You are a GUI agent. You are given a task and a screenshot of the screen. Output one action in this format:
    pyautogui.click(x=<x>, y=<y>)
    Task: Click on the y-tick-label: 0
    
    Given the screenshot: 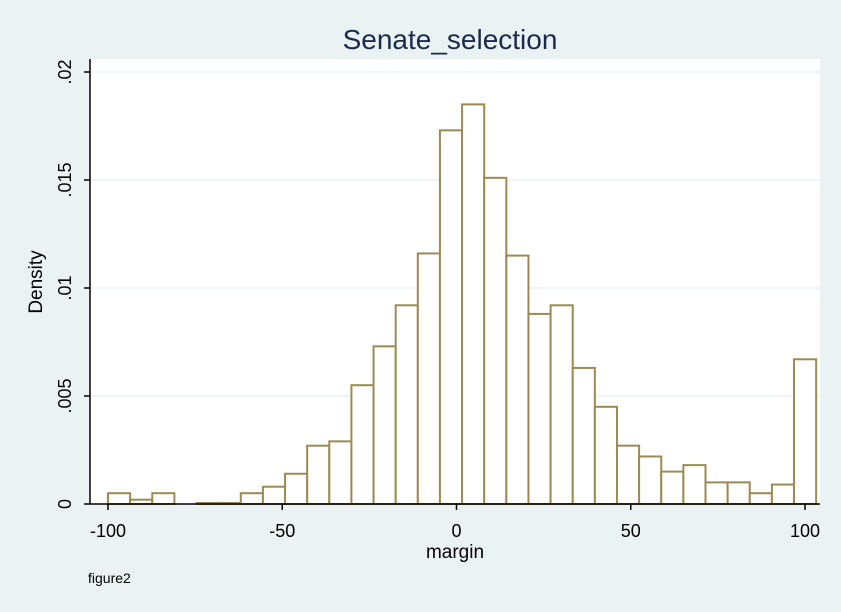 What is the action you would take?
    pyautogui.click(x=65, y=504)
    